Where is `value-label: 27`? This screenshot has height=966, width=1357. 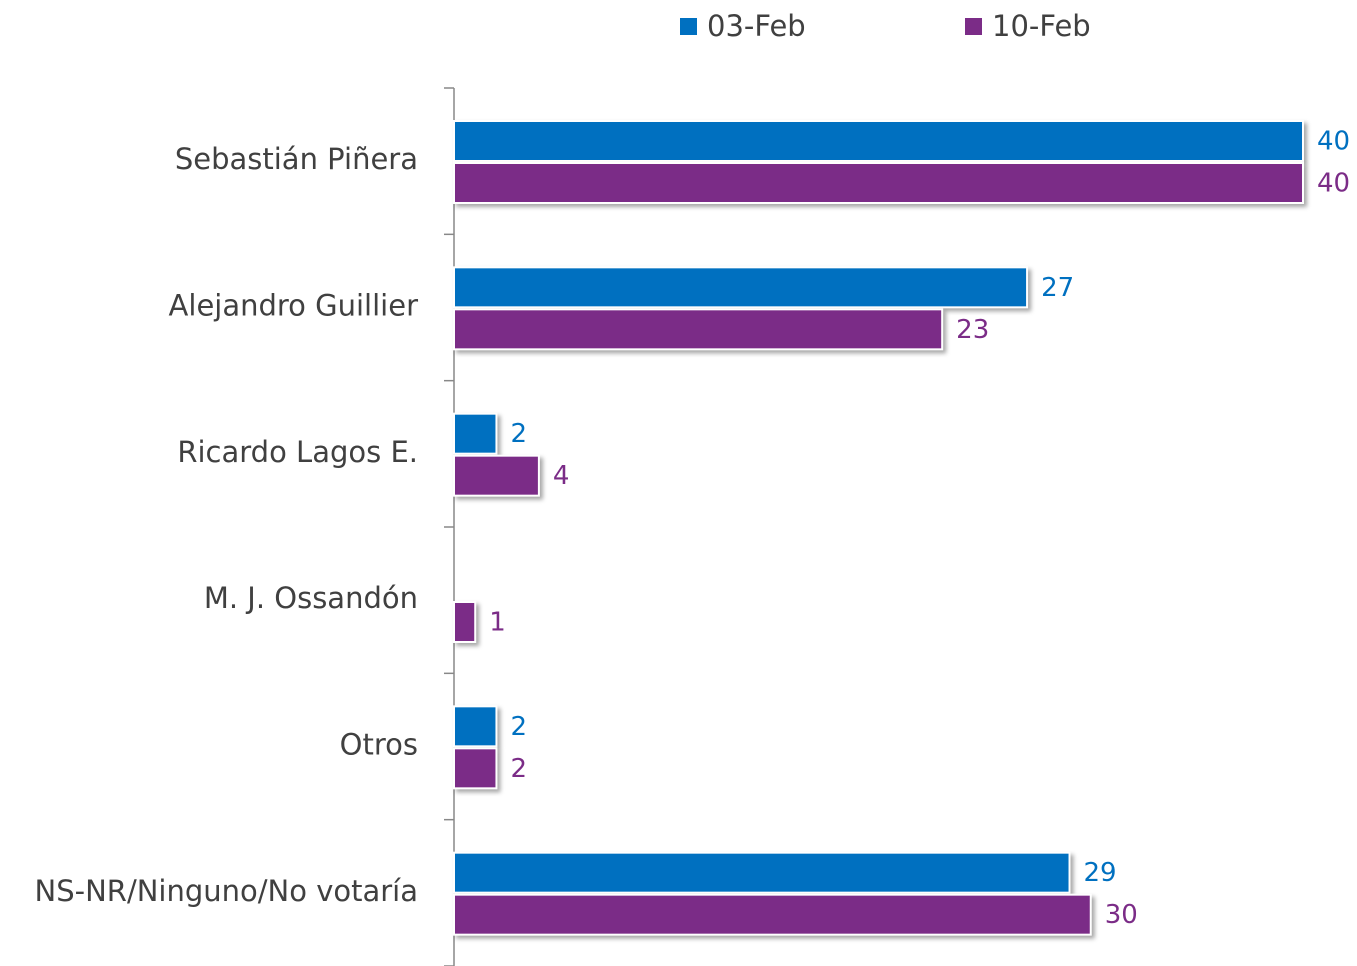 value-label: 27 is located at coordinates (1057, 288).